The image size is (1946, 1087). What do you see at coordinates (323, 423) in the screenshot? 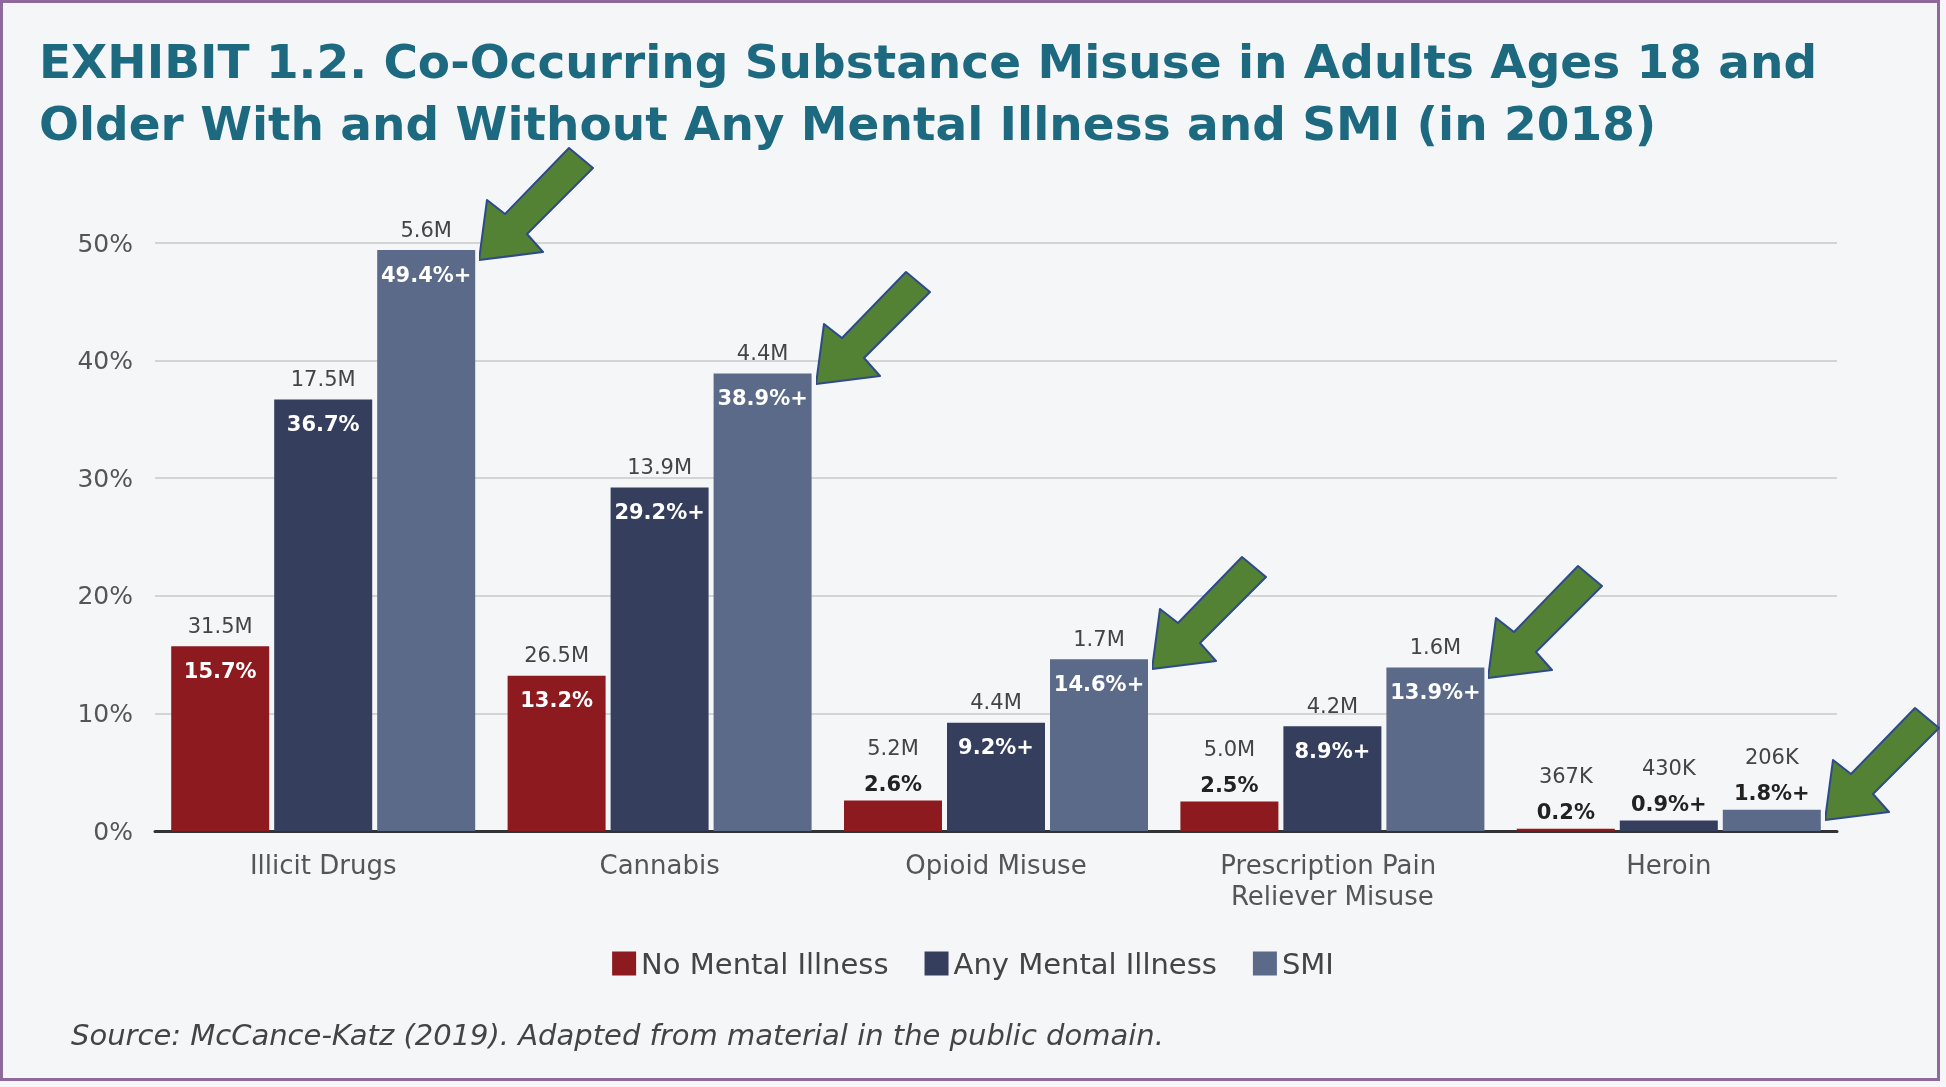
I see `data-label: 36.7%` at bounding box center [323, 423].